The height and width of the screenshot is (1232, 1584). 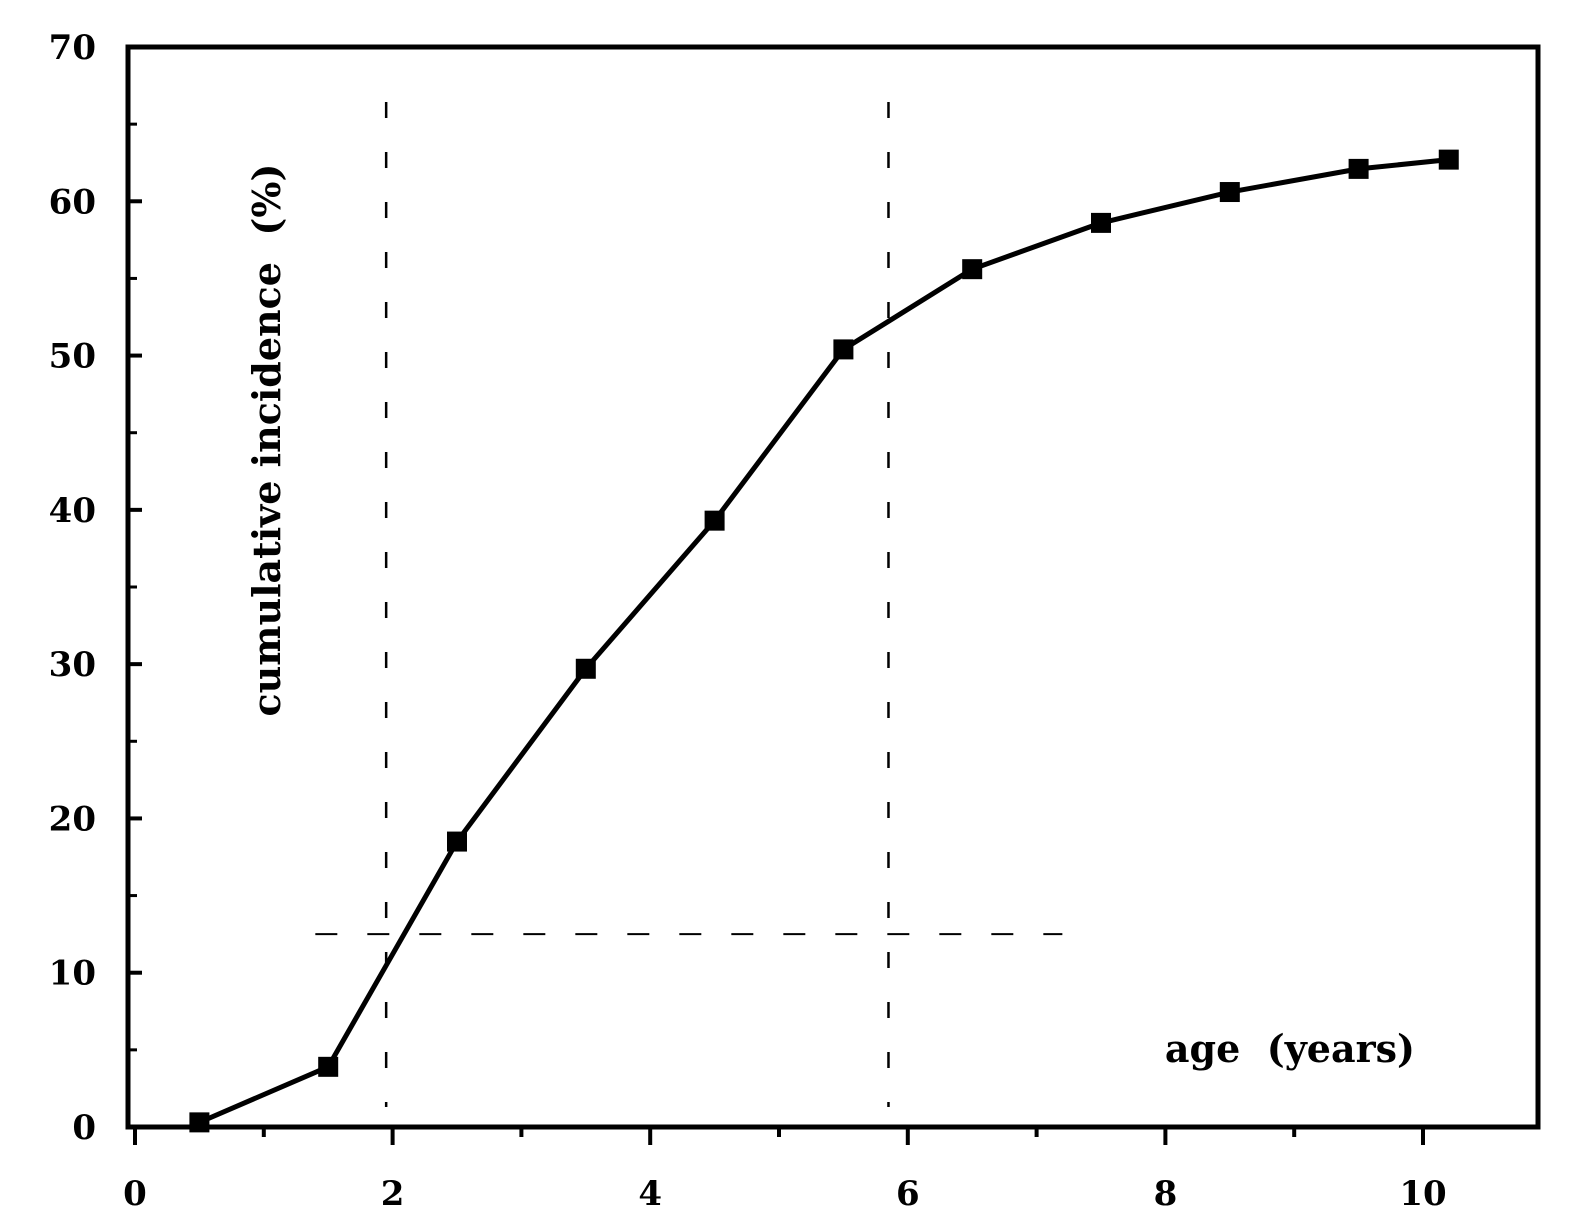 I want to click on y-tick-label: 30, so click(x=72, y=665).